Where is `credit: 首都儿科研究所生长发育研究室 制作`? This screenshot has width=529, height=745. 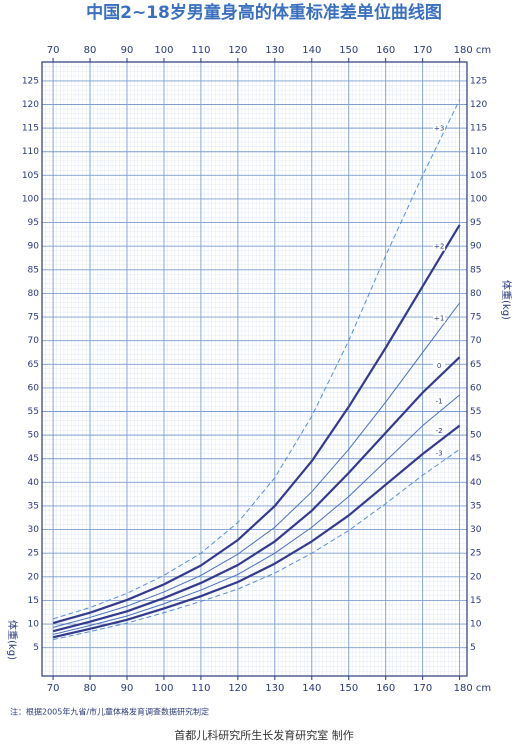
credit: 首都儿科研究所生长发育研究室 制作 is located at coordinates (264, 735).